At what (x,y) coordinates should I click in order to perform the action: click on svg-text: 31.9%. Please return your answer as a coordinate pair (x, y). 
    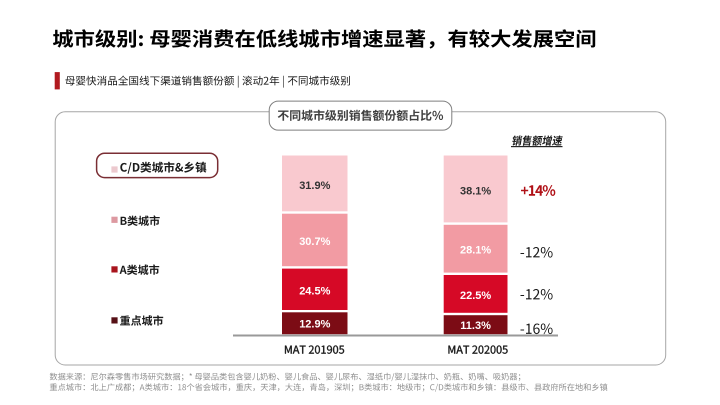
    Looking at the image, I should click on (314, 186).